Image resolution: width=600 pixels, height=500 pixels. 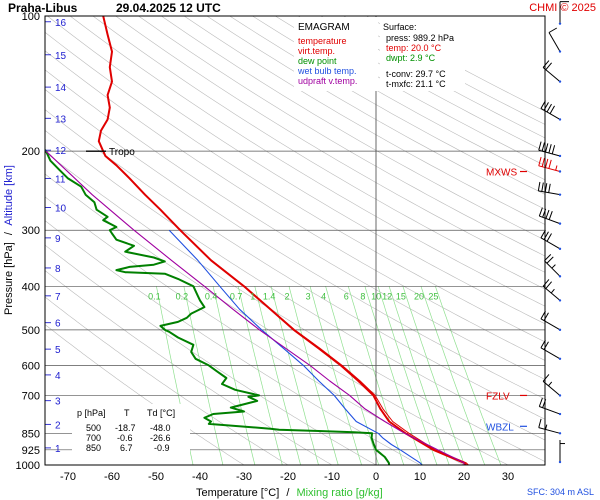 I want to click on altitude-tick-label: 3, so click(x=58, y=402).